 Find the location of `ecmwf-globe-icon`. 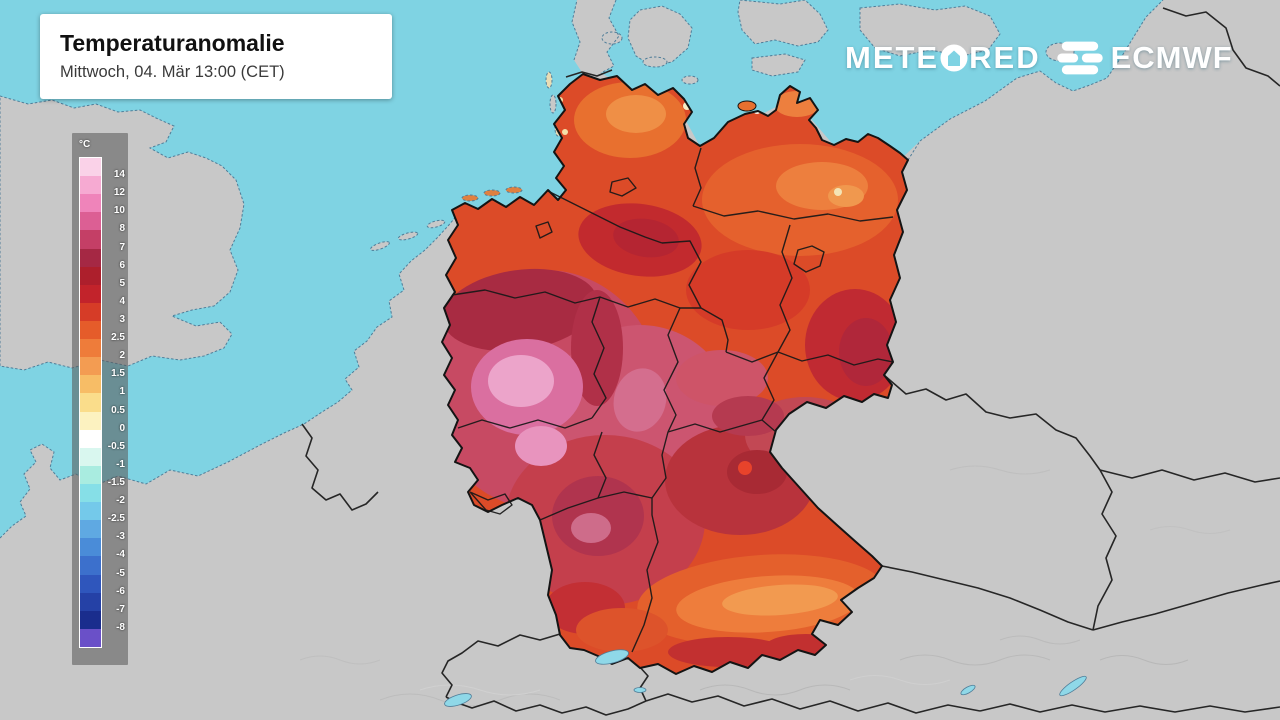

ecmwf-globe-icon is located at coordinates (1079, 58).